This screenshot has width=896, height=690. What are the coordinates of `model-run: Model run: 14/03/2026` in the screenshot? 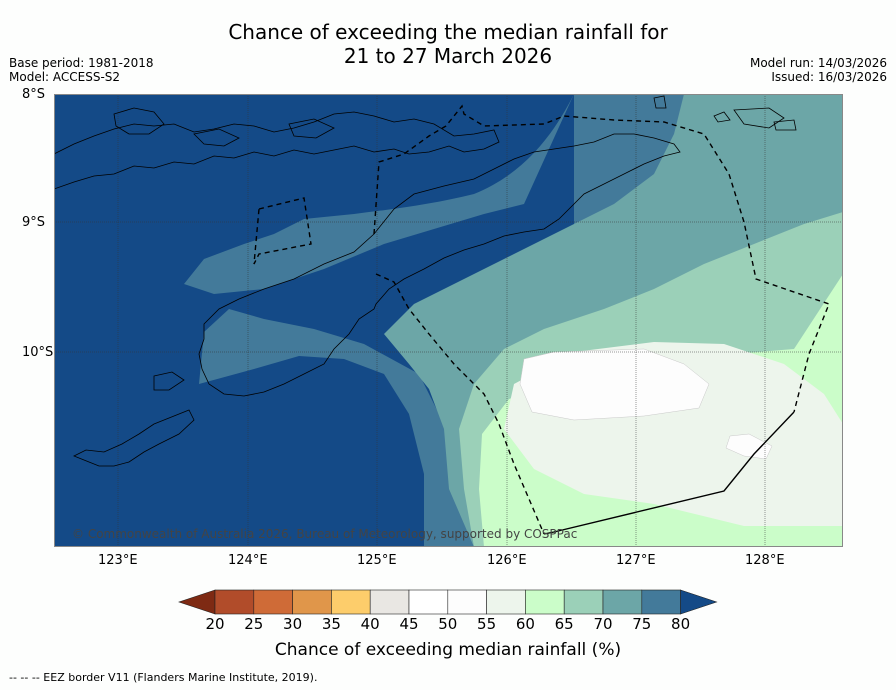 It's located at (818, 63).